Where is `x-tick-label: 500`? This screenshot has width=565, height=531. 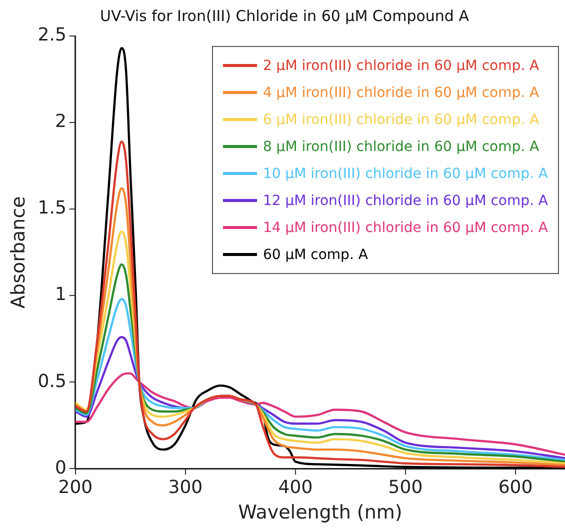
x-tick-label: 500 is located at coordinates (405, 487).